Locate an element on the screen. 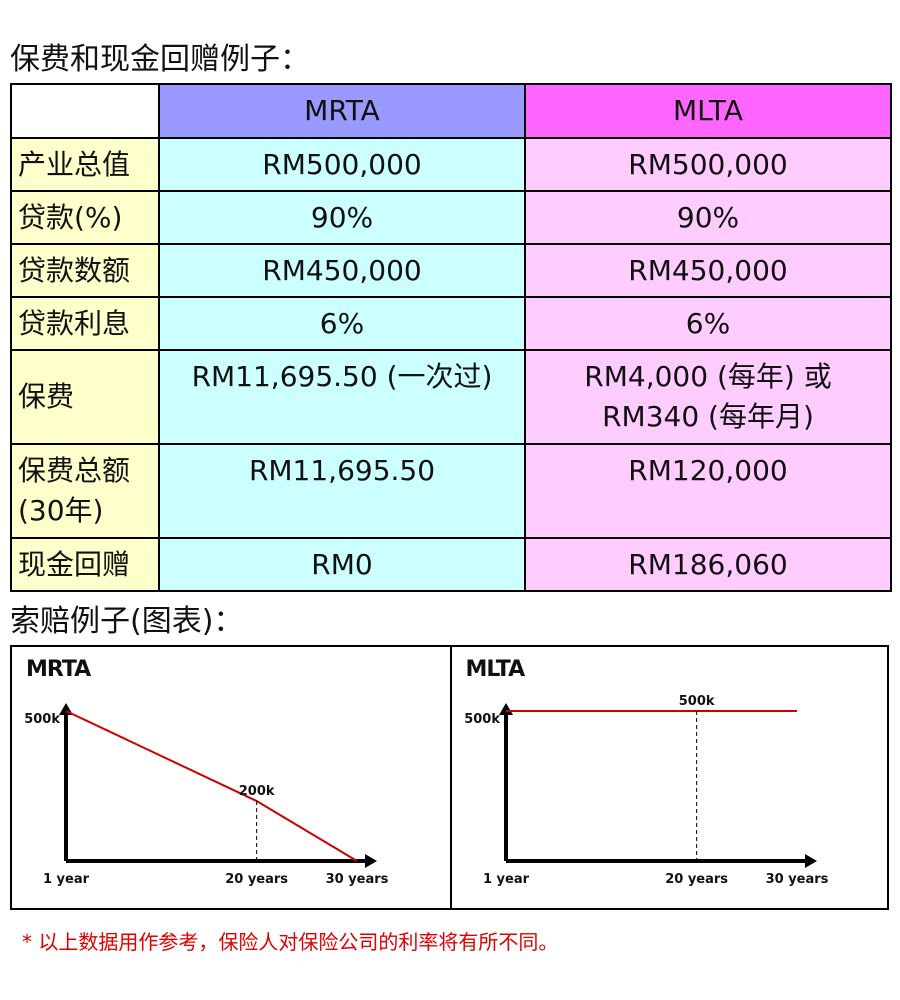 The height and width of the screenshot is (1000, 900). row-label: 保费总额 (30年) is located at coordinates (85, 491).